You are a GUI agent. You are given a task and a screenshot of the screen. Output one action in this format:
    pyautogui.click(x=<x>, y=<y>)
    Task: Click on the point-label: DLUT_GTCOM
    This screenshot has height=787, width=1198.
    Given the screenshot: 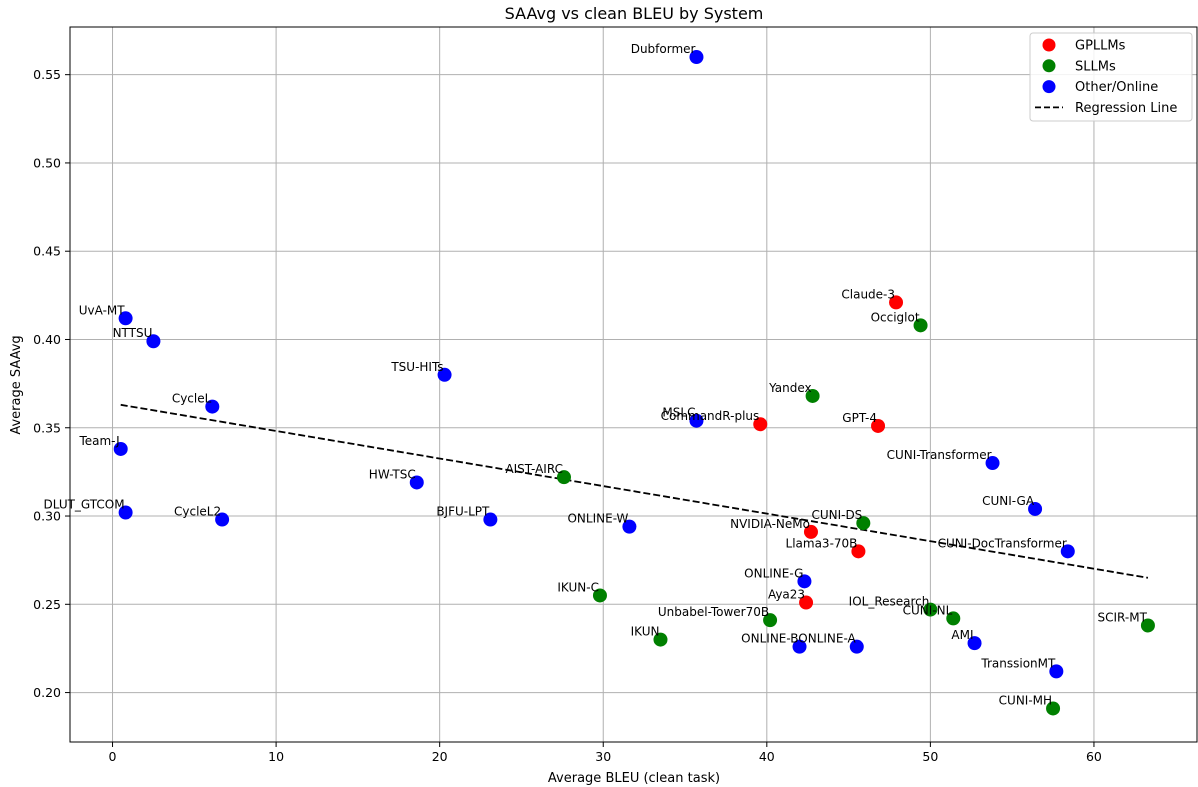 What is the action you would take?
    pyautogui.click(x=83, y=504)
    